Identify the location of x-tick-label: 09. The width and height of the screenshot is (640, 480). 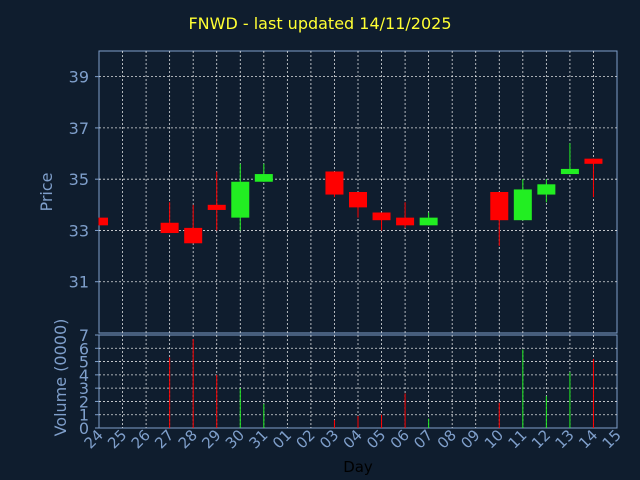
(470, 439).